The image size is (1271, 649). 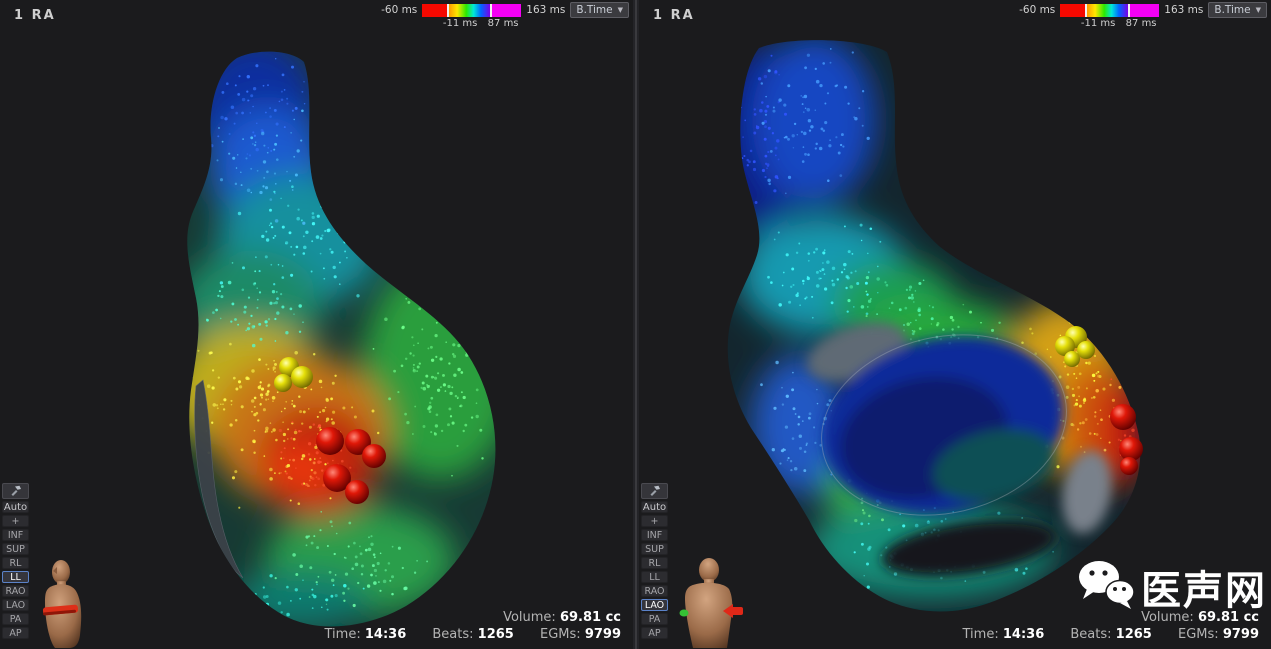 I want to click on watermark: 医声网, so click(x=1171, y=585).